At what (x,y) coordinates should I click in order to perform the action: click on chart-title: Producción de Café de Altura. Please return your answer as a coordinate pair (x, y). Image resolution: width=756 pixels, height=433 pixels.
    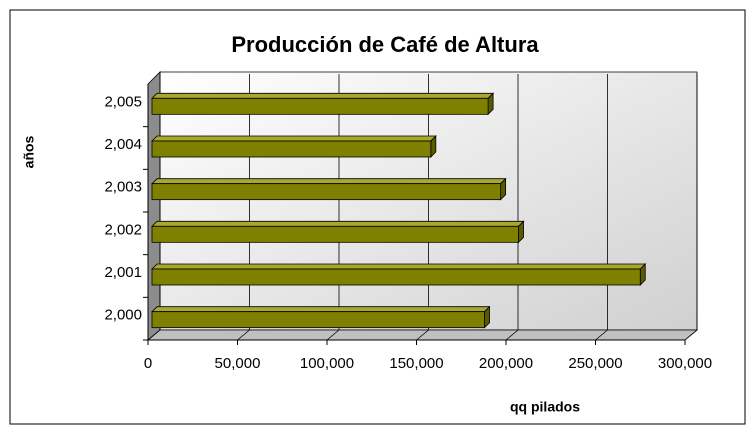
    Looking at the image, I should click on (385, 44).